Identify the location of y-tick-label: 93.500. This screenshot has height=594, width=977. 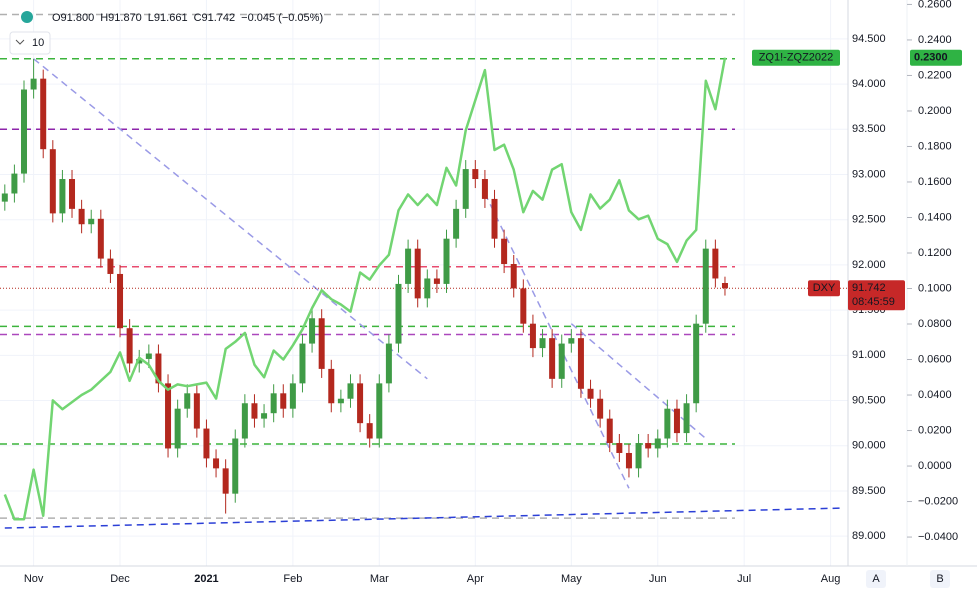
(869, 129).